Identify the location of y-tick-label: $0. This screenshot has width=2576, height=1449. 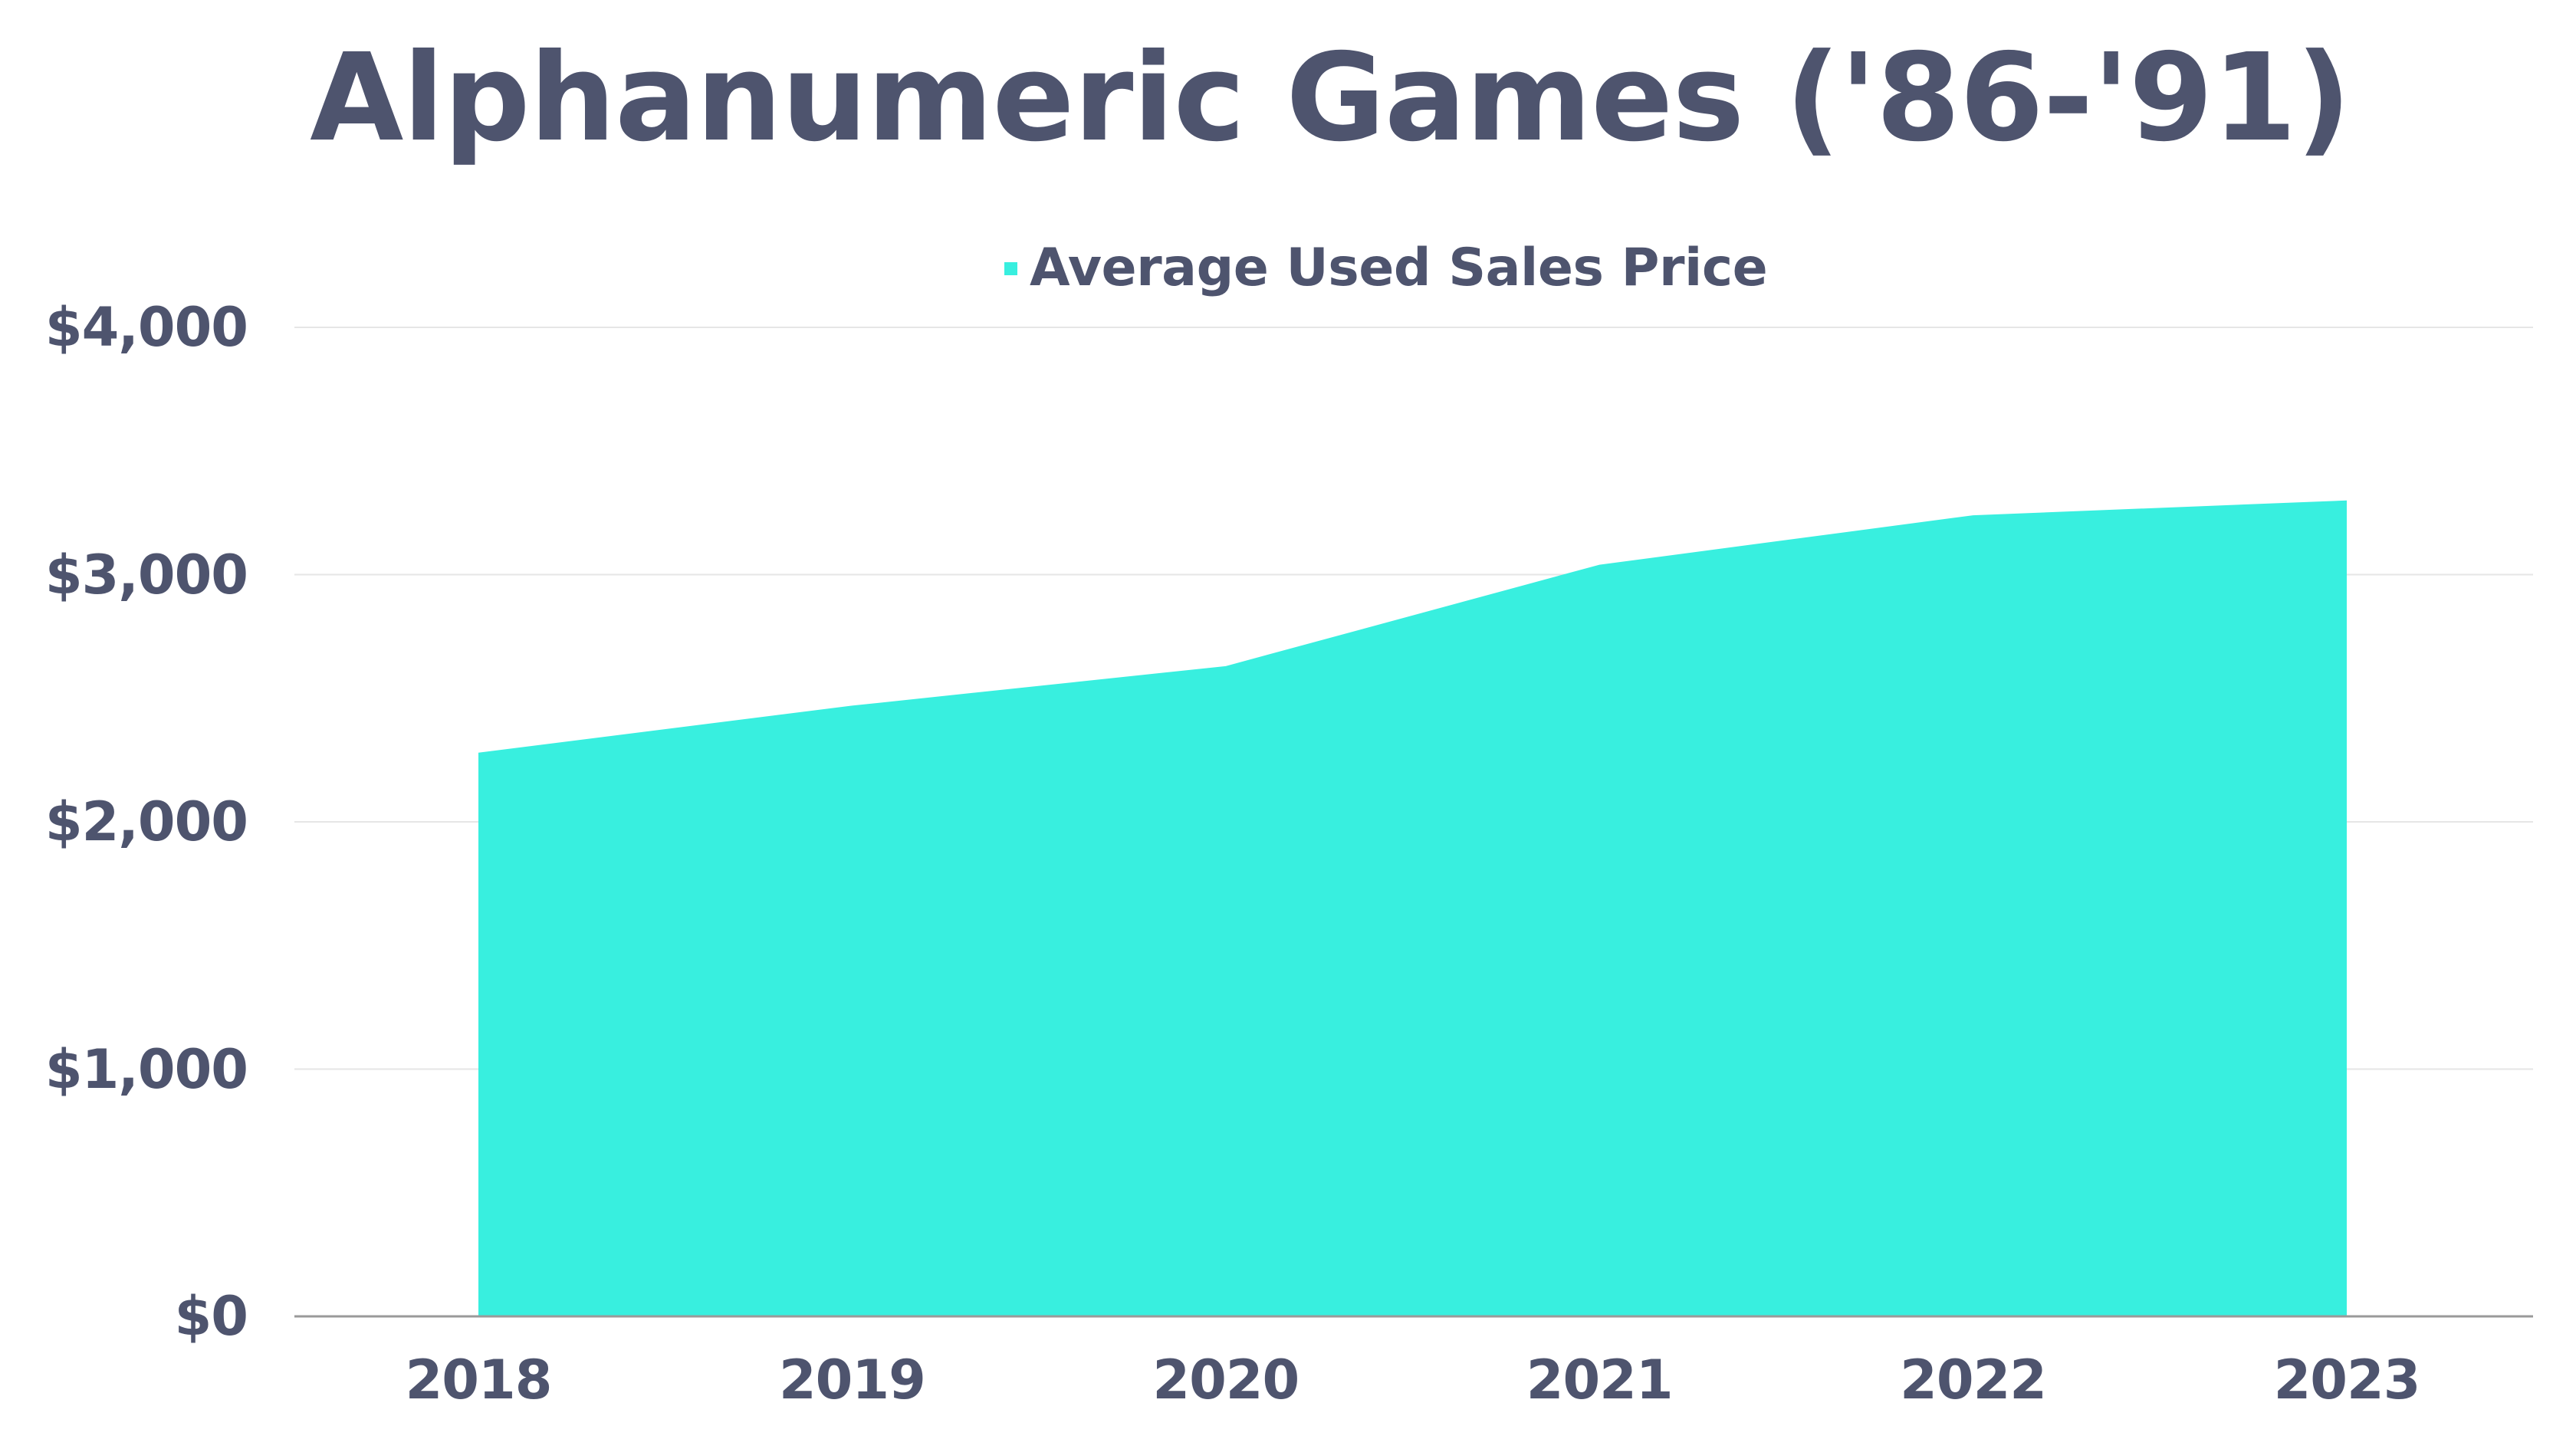
(211, 1316).